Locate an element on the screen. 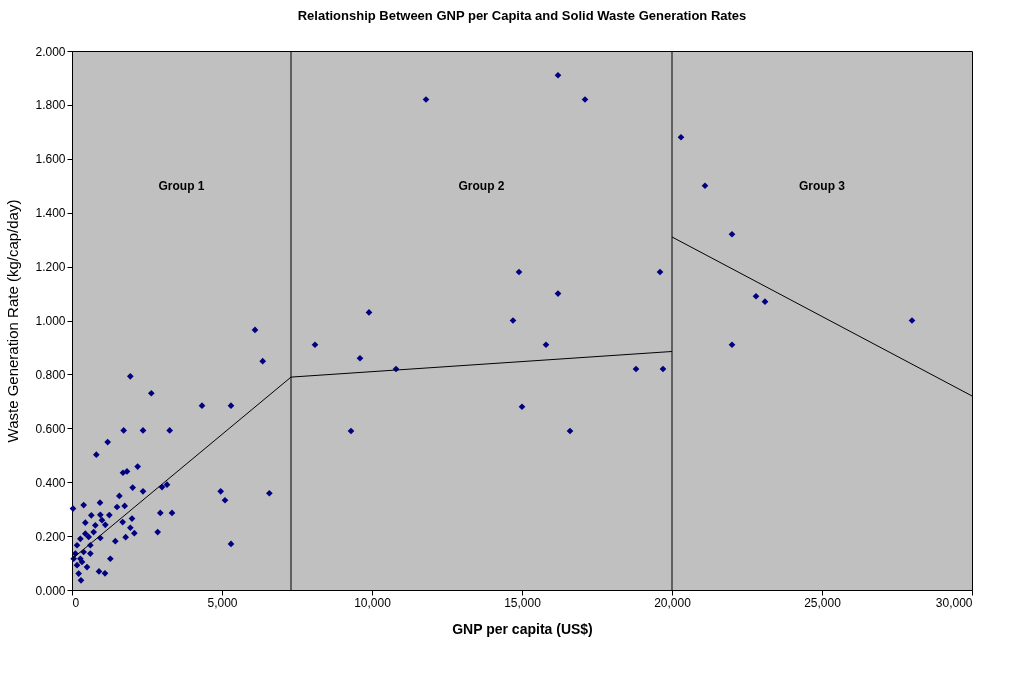  x-tick-label: 25,000 is located at coordinates (823, 602).